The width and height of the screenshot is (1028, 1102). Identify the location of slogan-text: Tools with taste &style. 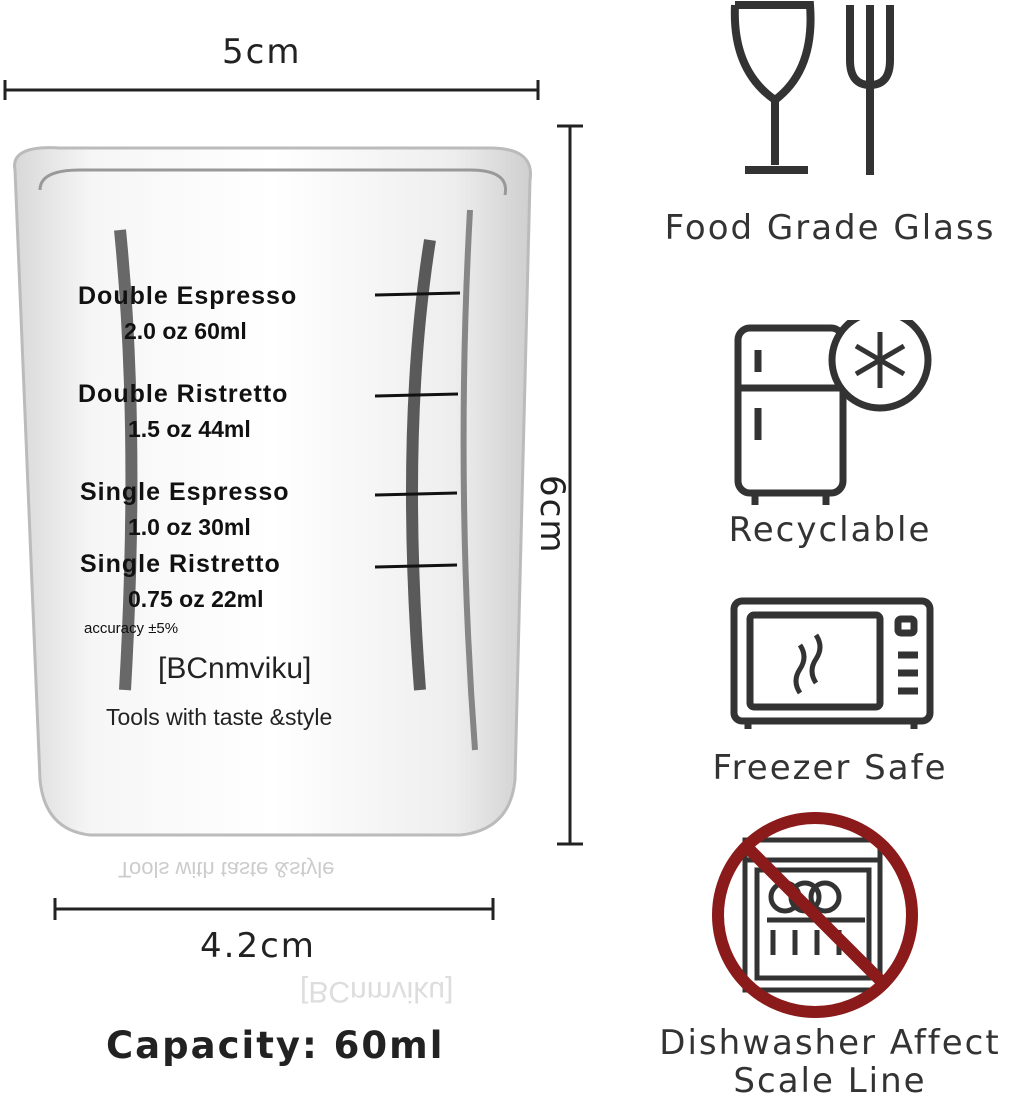
(219, 717).